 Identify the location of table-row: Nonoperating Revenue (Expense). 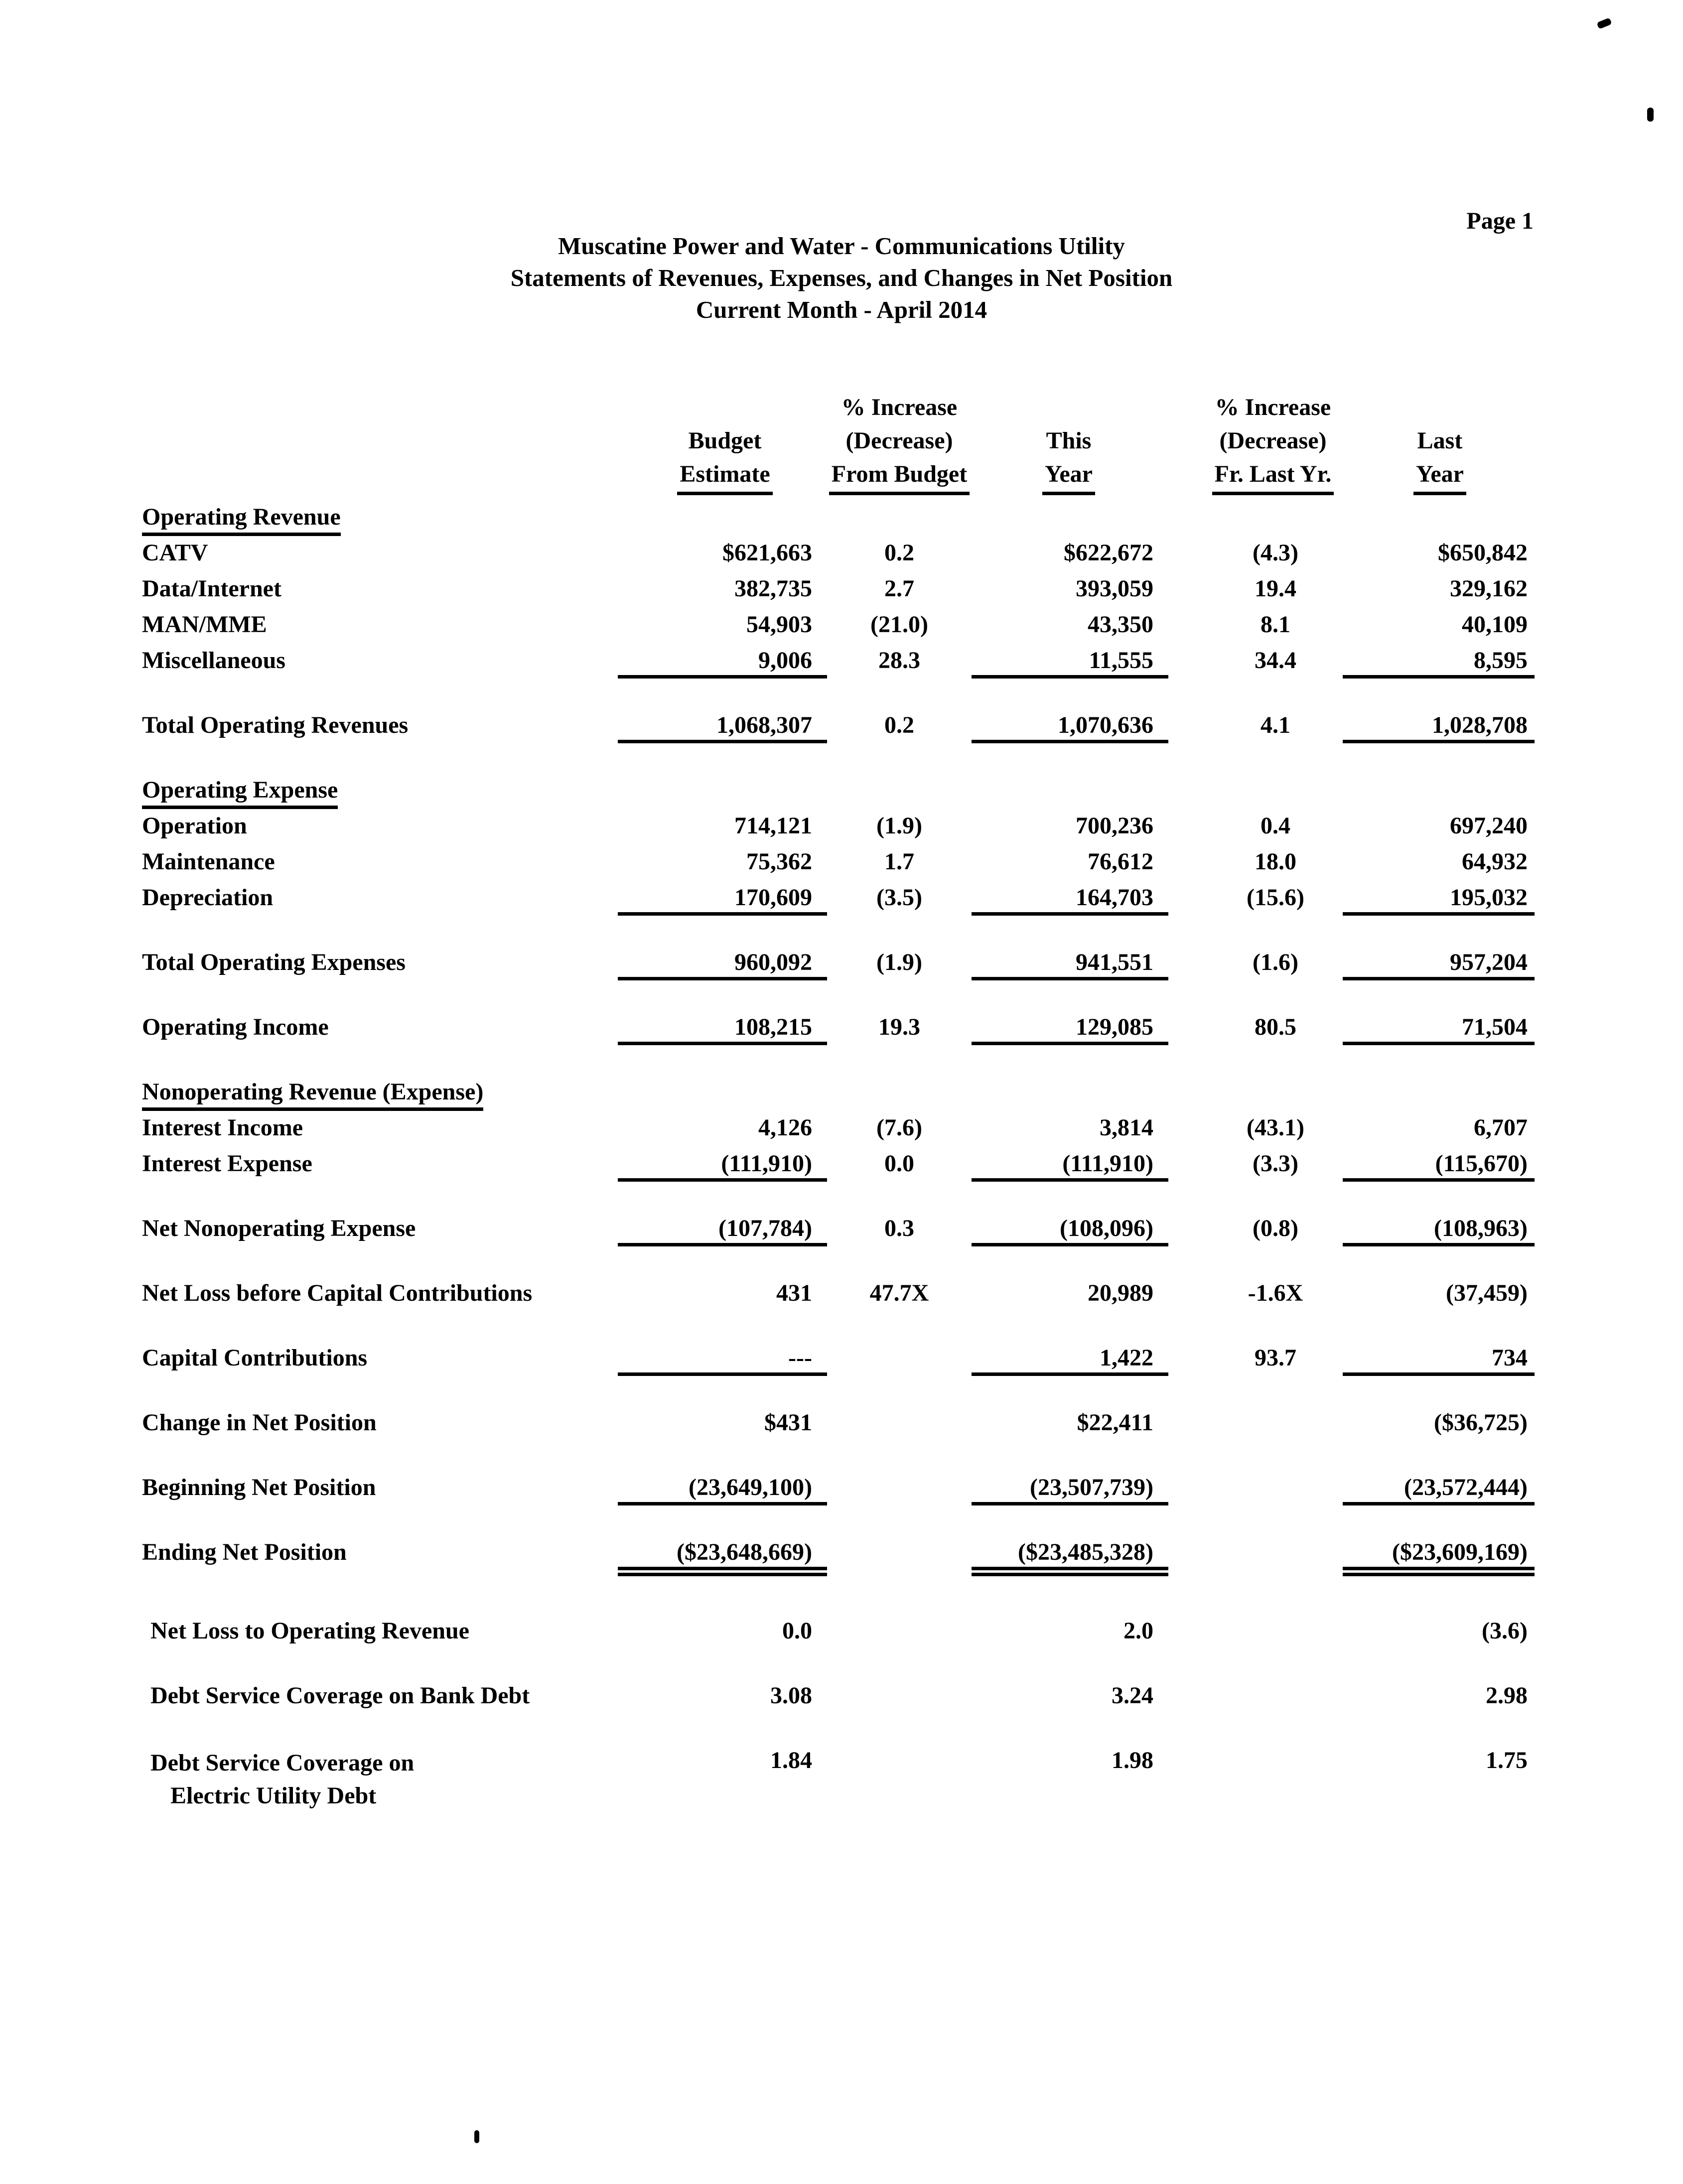
(842, 1092).